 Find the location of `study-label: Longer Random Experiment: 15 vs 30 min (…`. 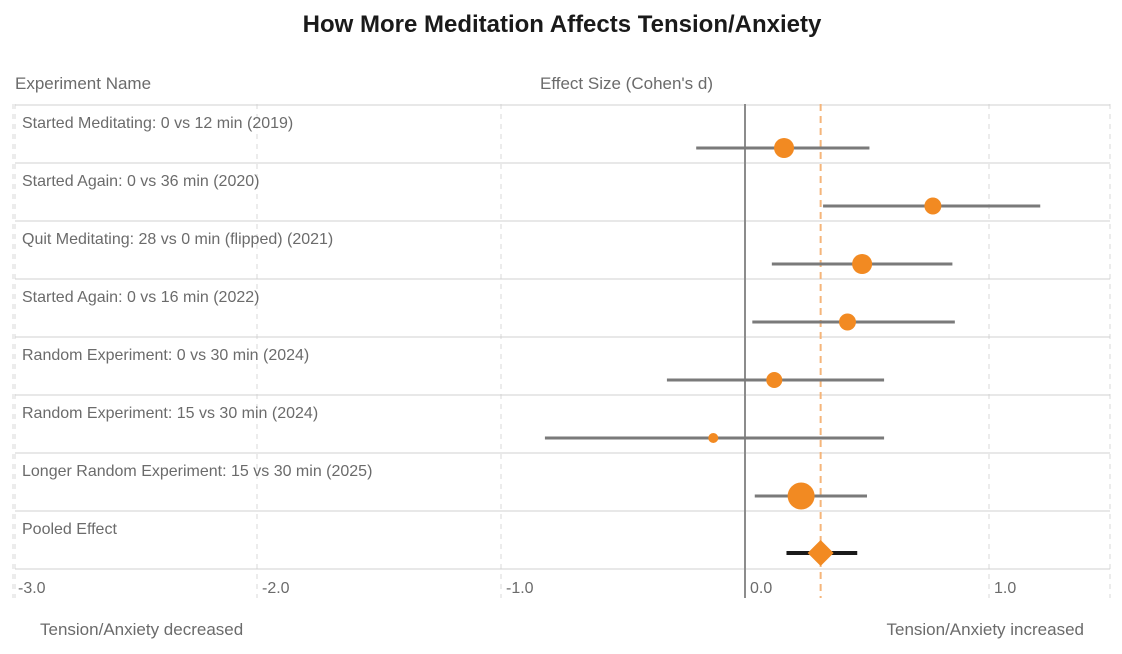

study-label: Longer Random Experiment: 15 vs 30 min (… is located at coordinates (197, 471).